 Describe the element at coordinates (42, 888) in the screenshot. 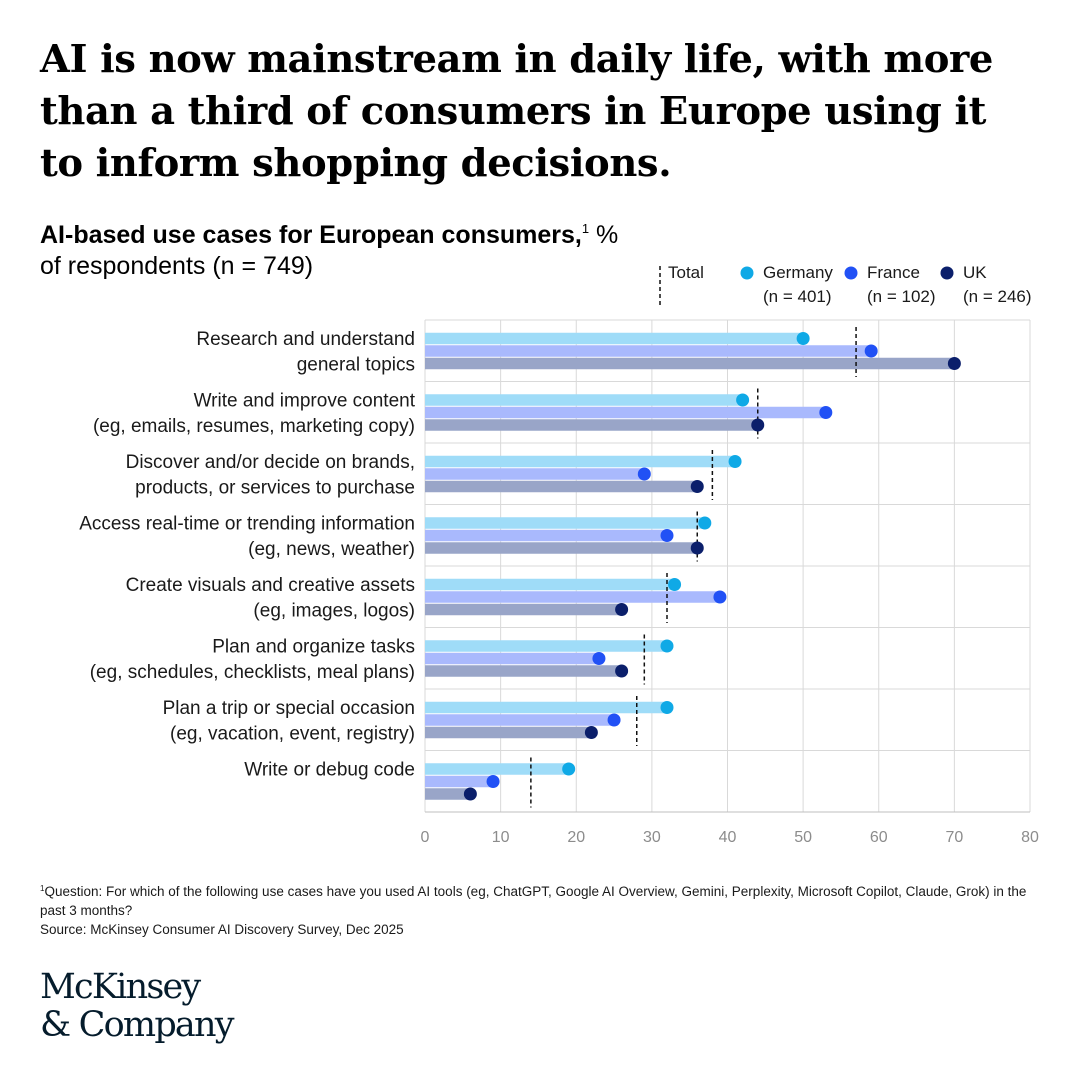

I see `footnote-mark: 1` at that location.